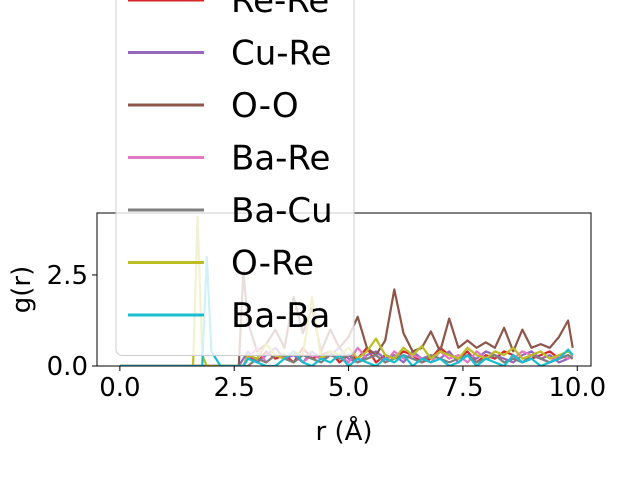 The image size is (640, 480). I want to click on x-axis-label: r (Å), so click(343, 431).